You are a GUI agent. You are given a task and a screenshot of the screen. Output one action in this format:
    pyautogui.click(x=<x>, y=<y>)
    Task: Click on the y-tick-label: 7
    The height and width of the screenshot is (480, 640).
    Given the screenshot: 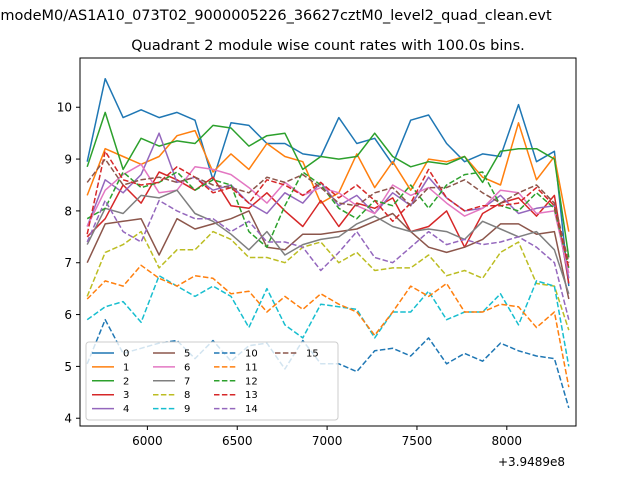 What is the action you would take?
    pyautogui.click(x=68, y=263)
    